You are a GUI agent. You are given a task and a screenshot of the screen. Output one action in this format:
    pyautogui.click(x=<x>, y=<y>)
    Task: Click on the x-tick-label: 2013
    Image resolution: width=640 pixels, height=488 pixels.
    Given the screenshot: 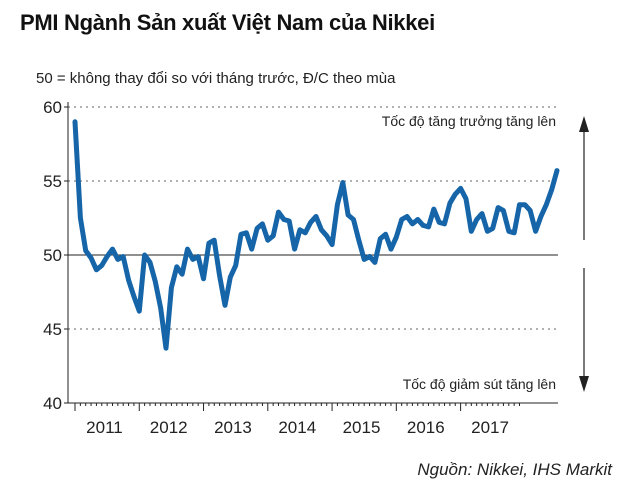 What is the action you would take?
    pyautogui.click(x=233, y=427)
    